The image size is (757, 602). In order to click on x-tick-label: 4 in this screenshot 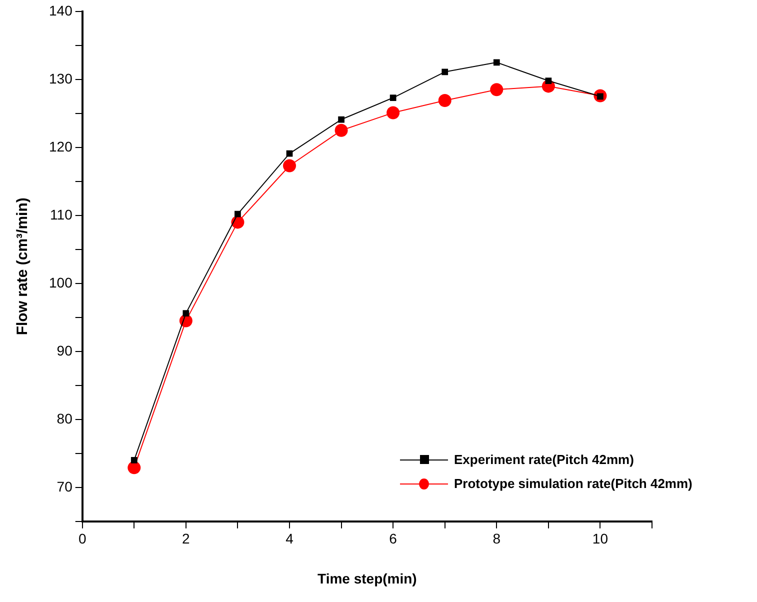, I will do `click(290, 538)`.